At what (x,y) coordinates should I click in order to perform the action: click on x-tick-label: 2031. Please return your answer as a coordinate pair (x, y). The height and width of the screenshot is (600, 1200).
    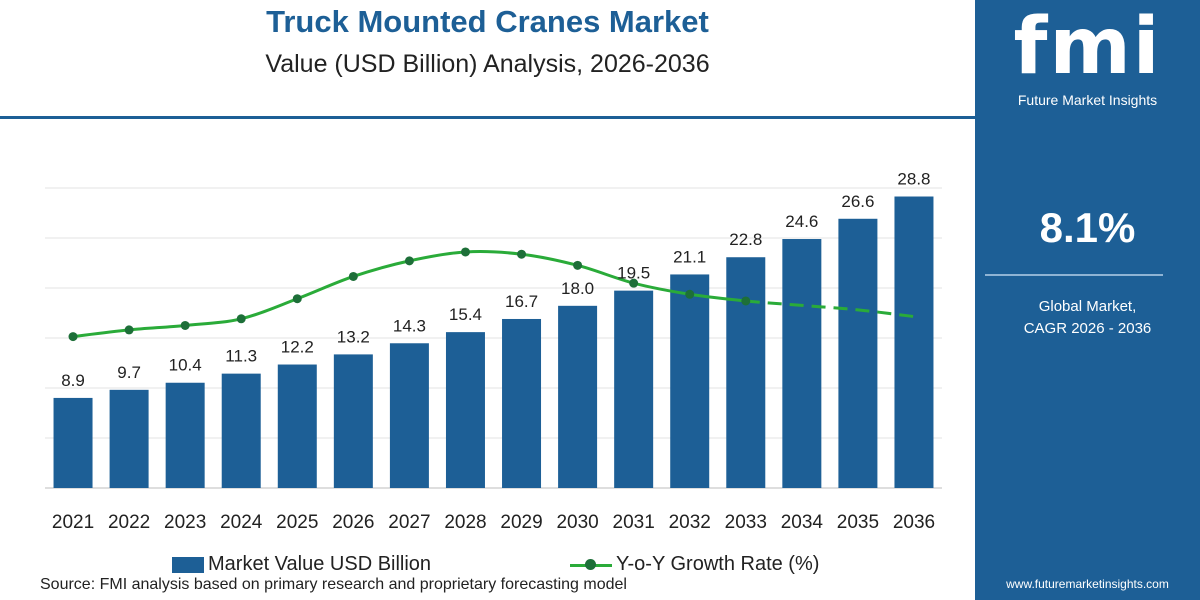
    Looking at the image, I should click on (634, 522).